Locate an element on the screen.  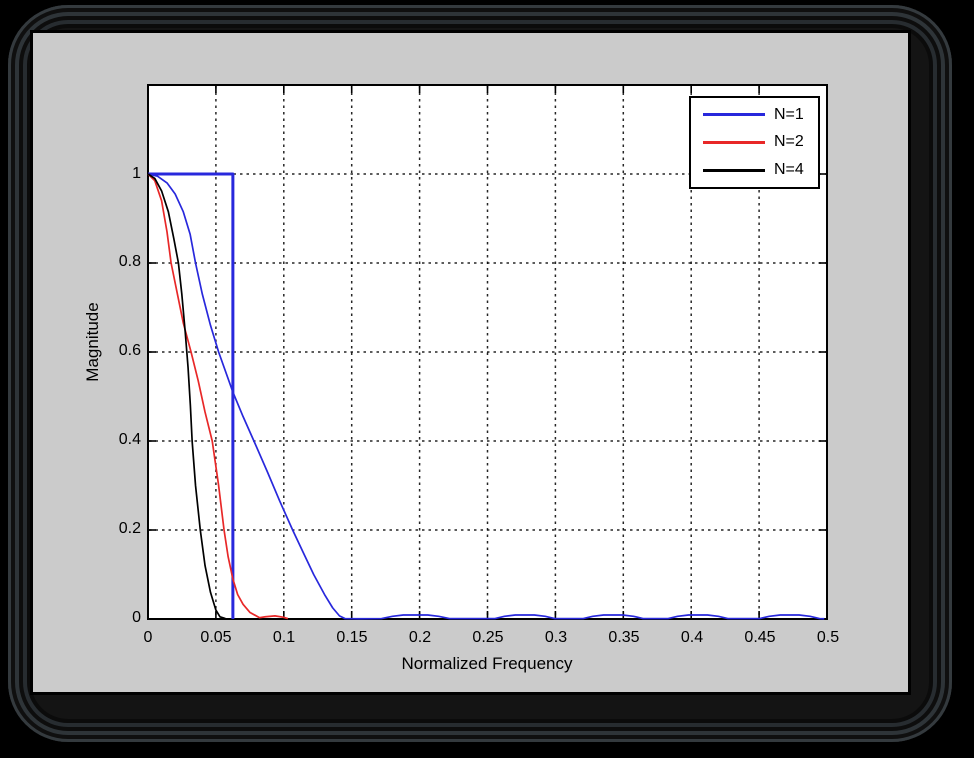
x-tick-label-0_45: 0.45 is located at coordinates (760, 637).